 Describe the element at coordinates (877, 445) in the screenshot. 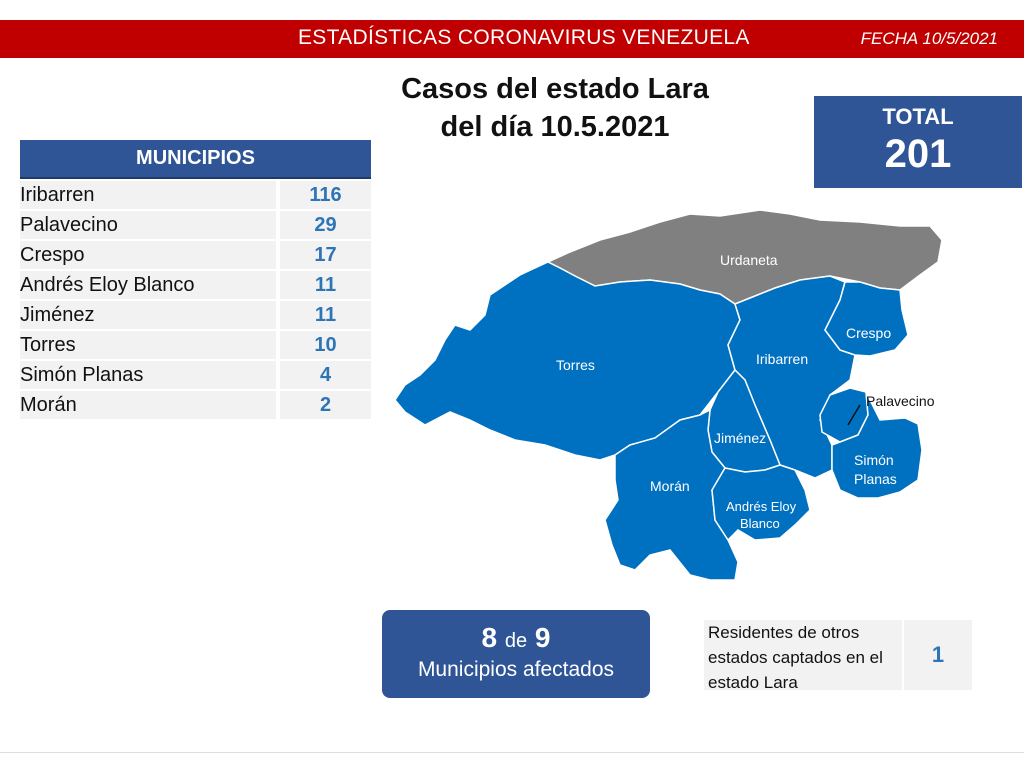

I see `region-simon-planas` at that location.